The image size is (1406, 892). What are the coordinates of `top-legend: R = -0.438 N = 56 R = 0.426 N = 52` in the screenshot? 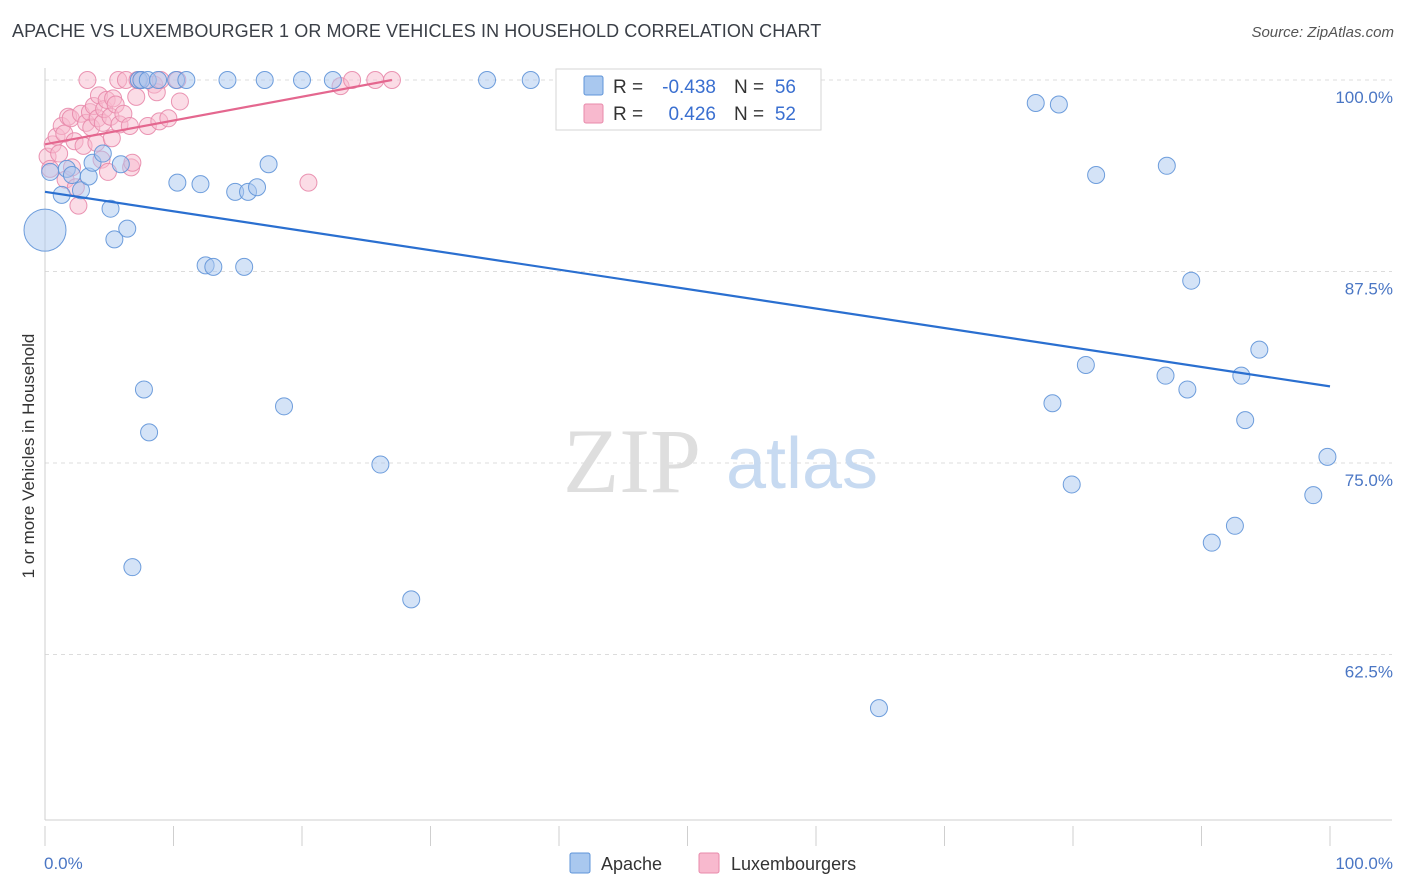 It's located at (688, 99).